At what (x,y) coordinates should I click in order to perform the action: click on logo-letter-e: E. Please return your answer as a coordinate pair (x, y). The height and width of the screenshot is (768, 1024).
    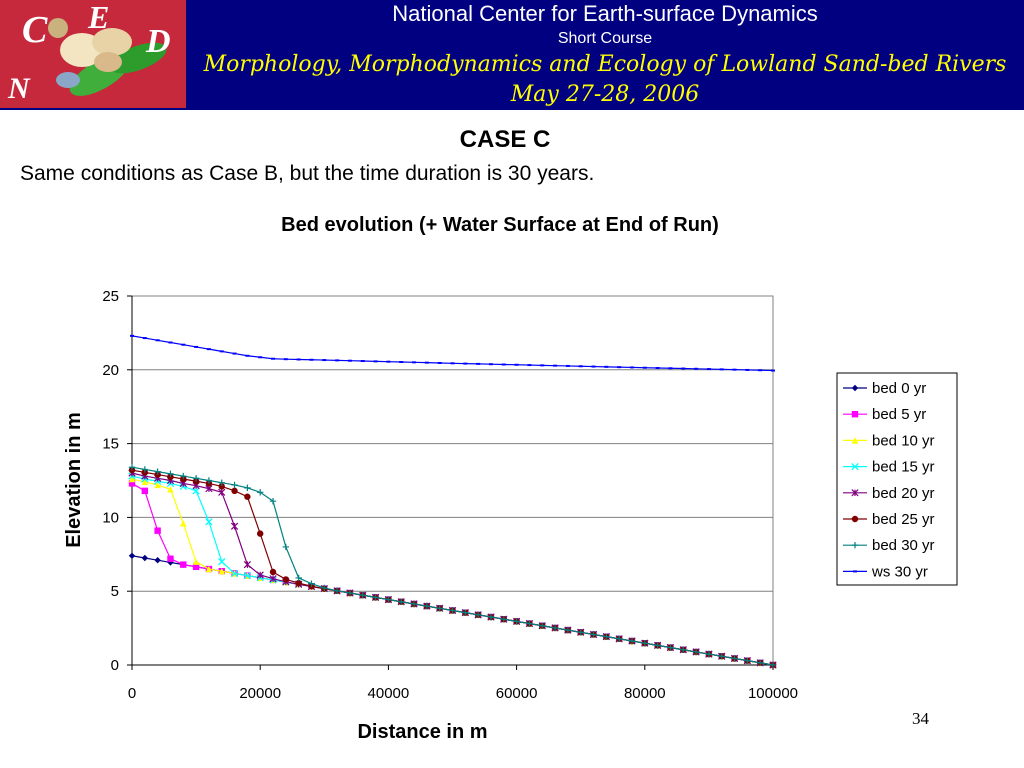
    Looking at the image, I should click on (98, 17).